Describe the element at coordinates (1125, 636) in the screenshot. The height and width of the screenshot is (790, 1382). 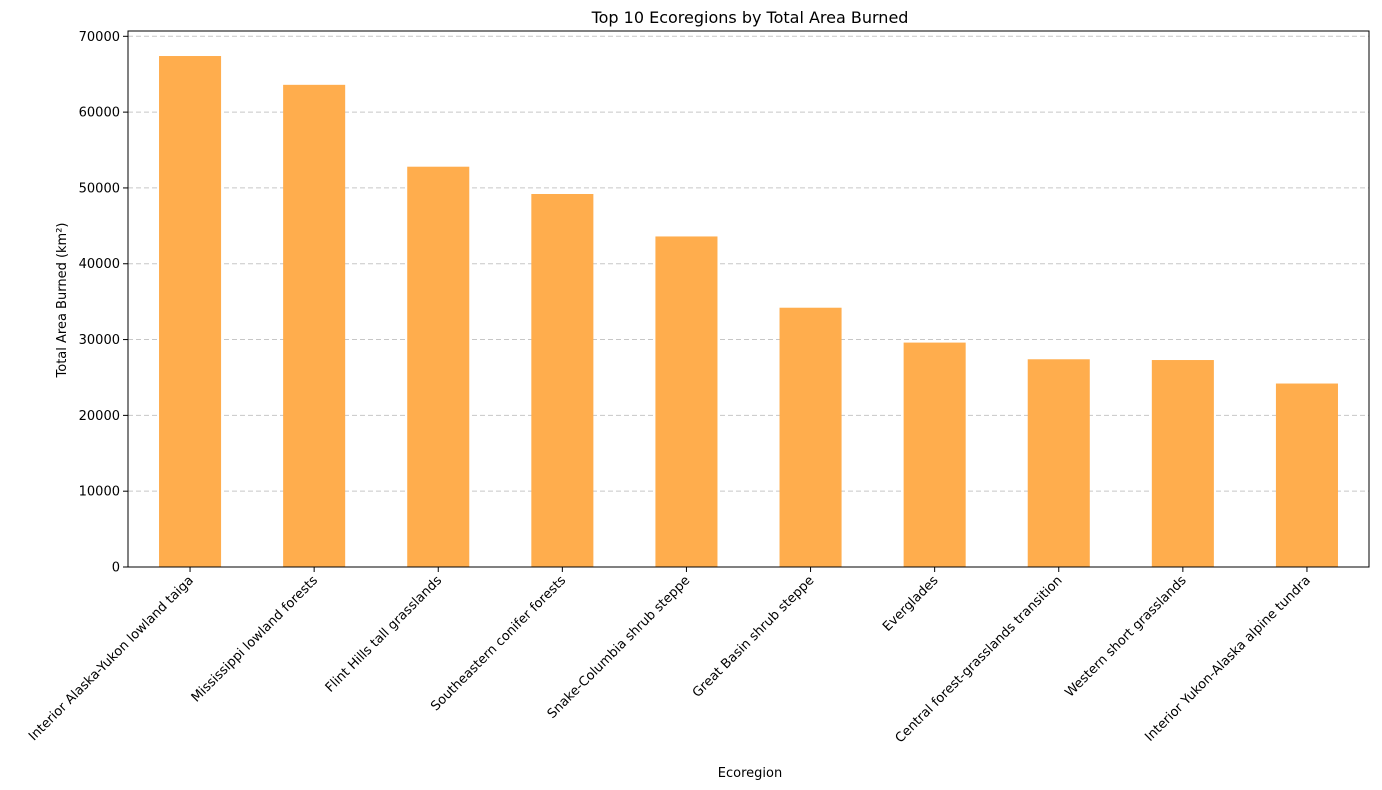
I see `x-tick-label: Western short grasslands` at that location.